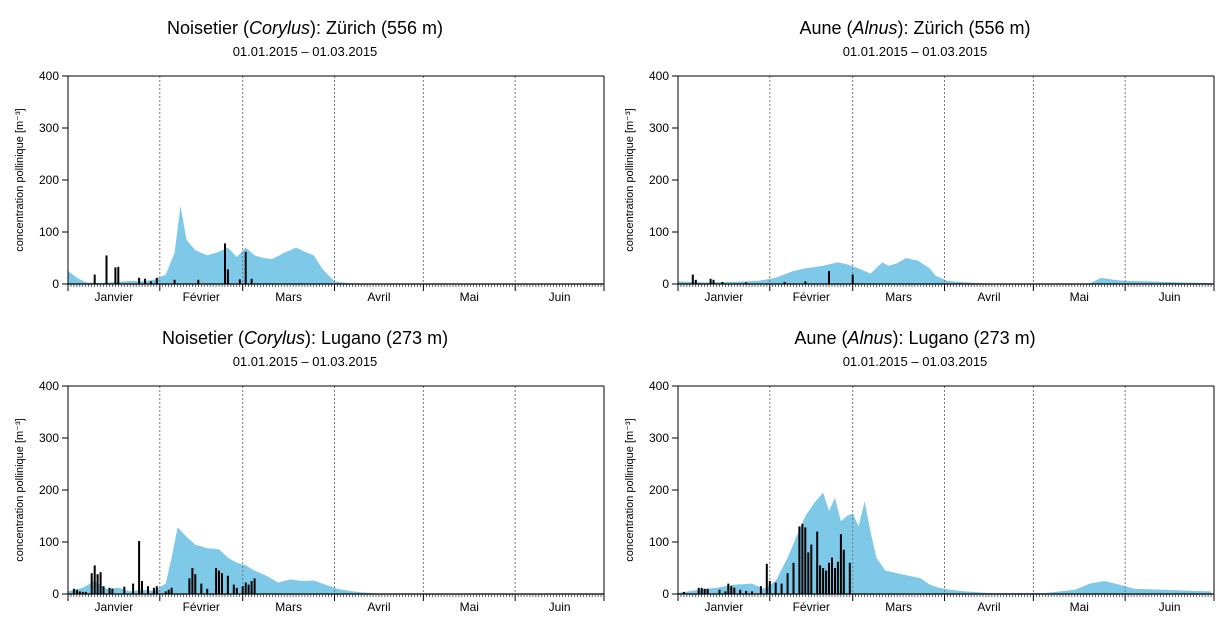 The height and width of the screenshot is (620, 1220). I want to click on chart-title: Noisetier (Corylus): Zürich (556 m), so click(305, 28).